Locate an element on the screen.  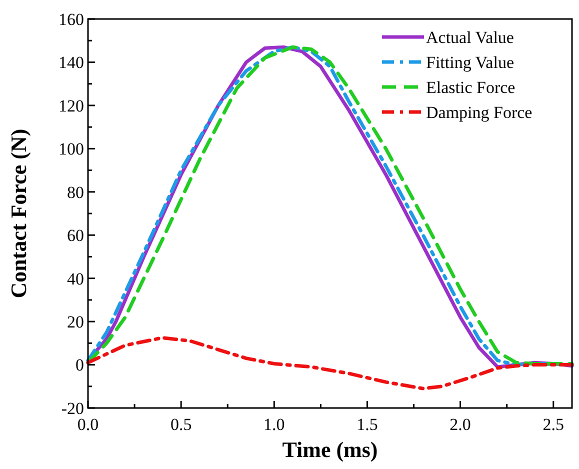
x-tick-label: 0.0 is located at coordinates (88, 424).